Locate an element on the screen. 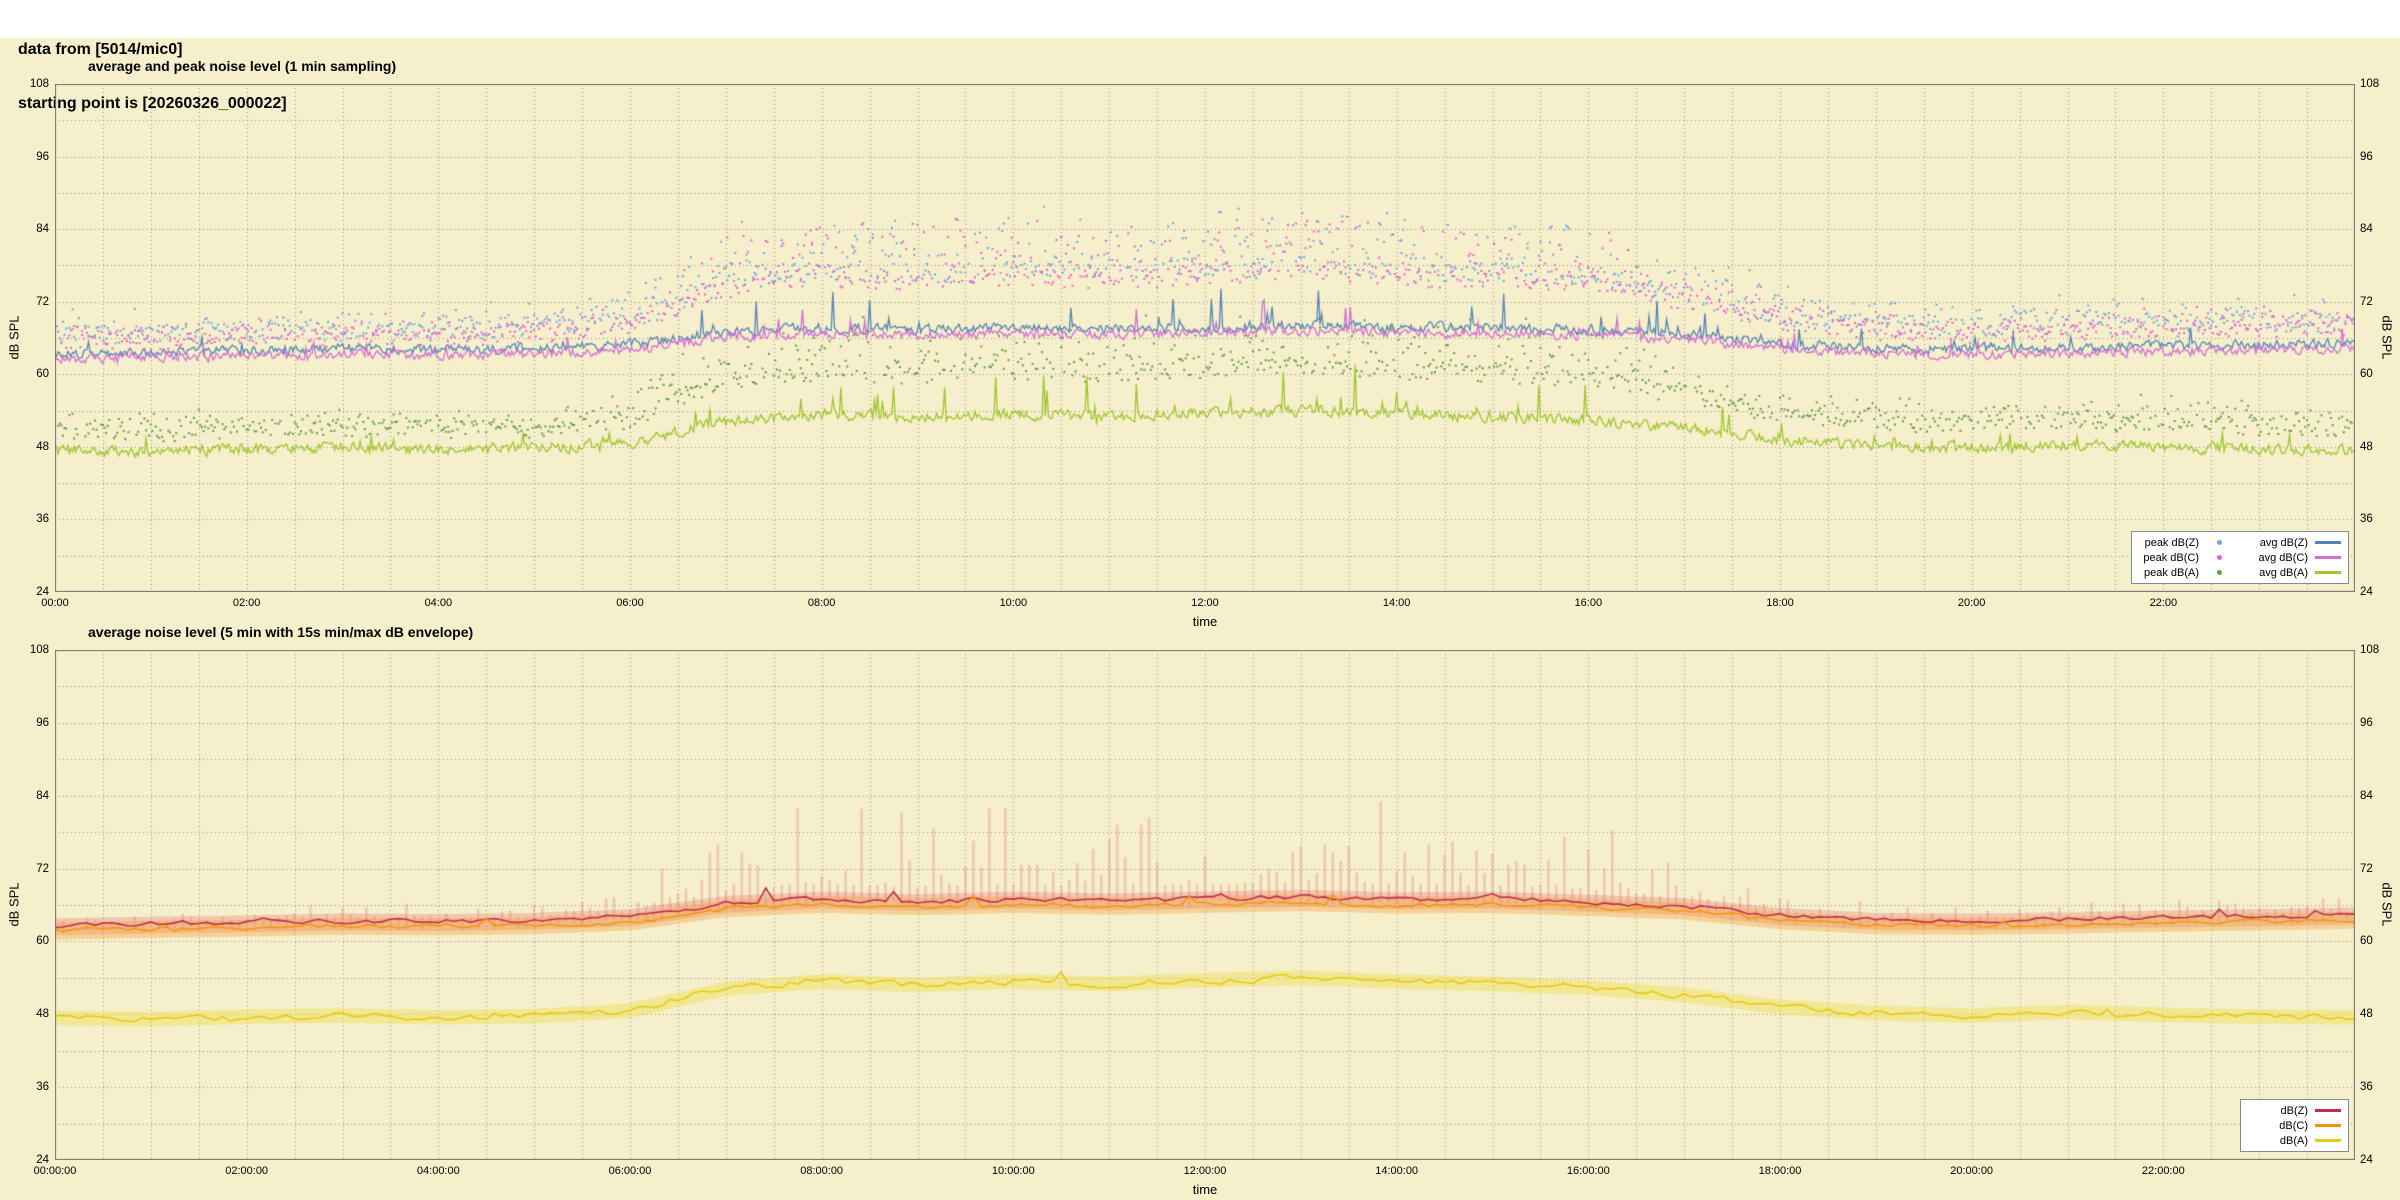 This screenshot has height=1200, width=2400. legend-item: dB(Z) is located at coordinates (2294, 1110).